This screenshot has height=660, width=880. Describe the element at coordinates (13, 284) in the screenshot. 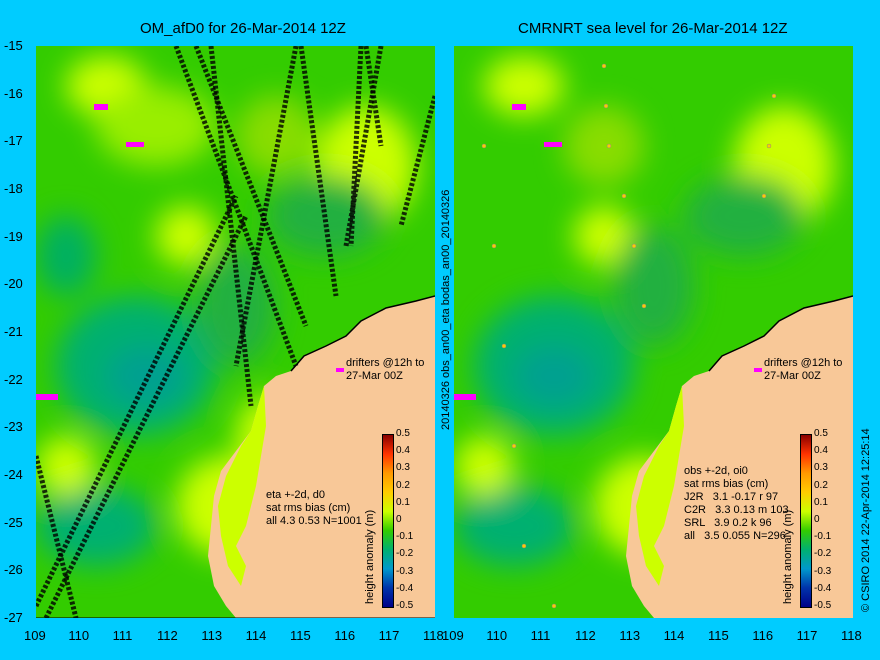

I see `y-tick-label: -20` at that location.